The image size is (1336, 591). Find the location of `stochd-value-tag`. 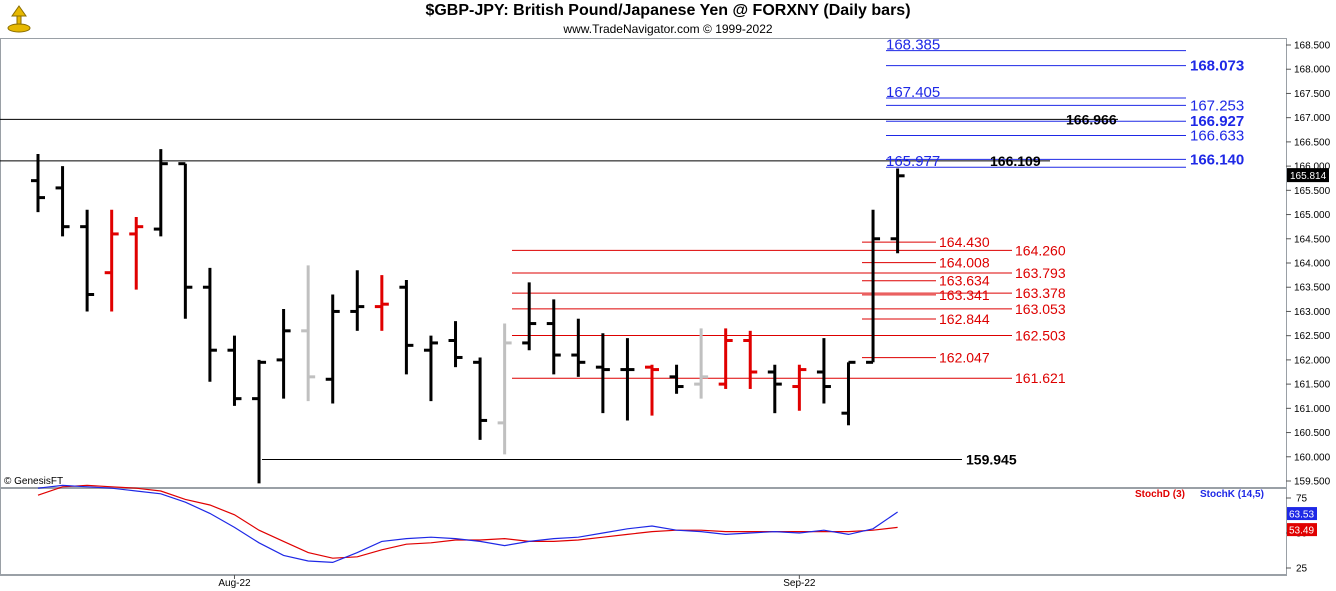

stochd-value-tag is located at coordinates (1302, 530).